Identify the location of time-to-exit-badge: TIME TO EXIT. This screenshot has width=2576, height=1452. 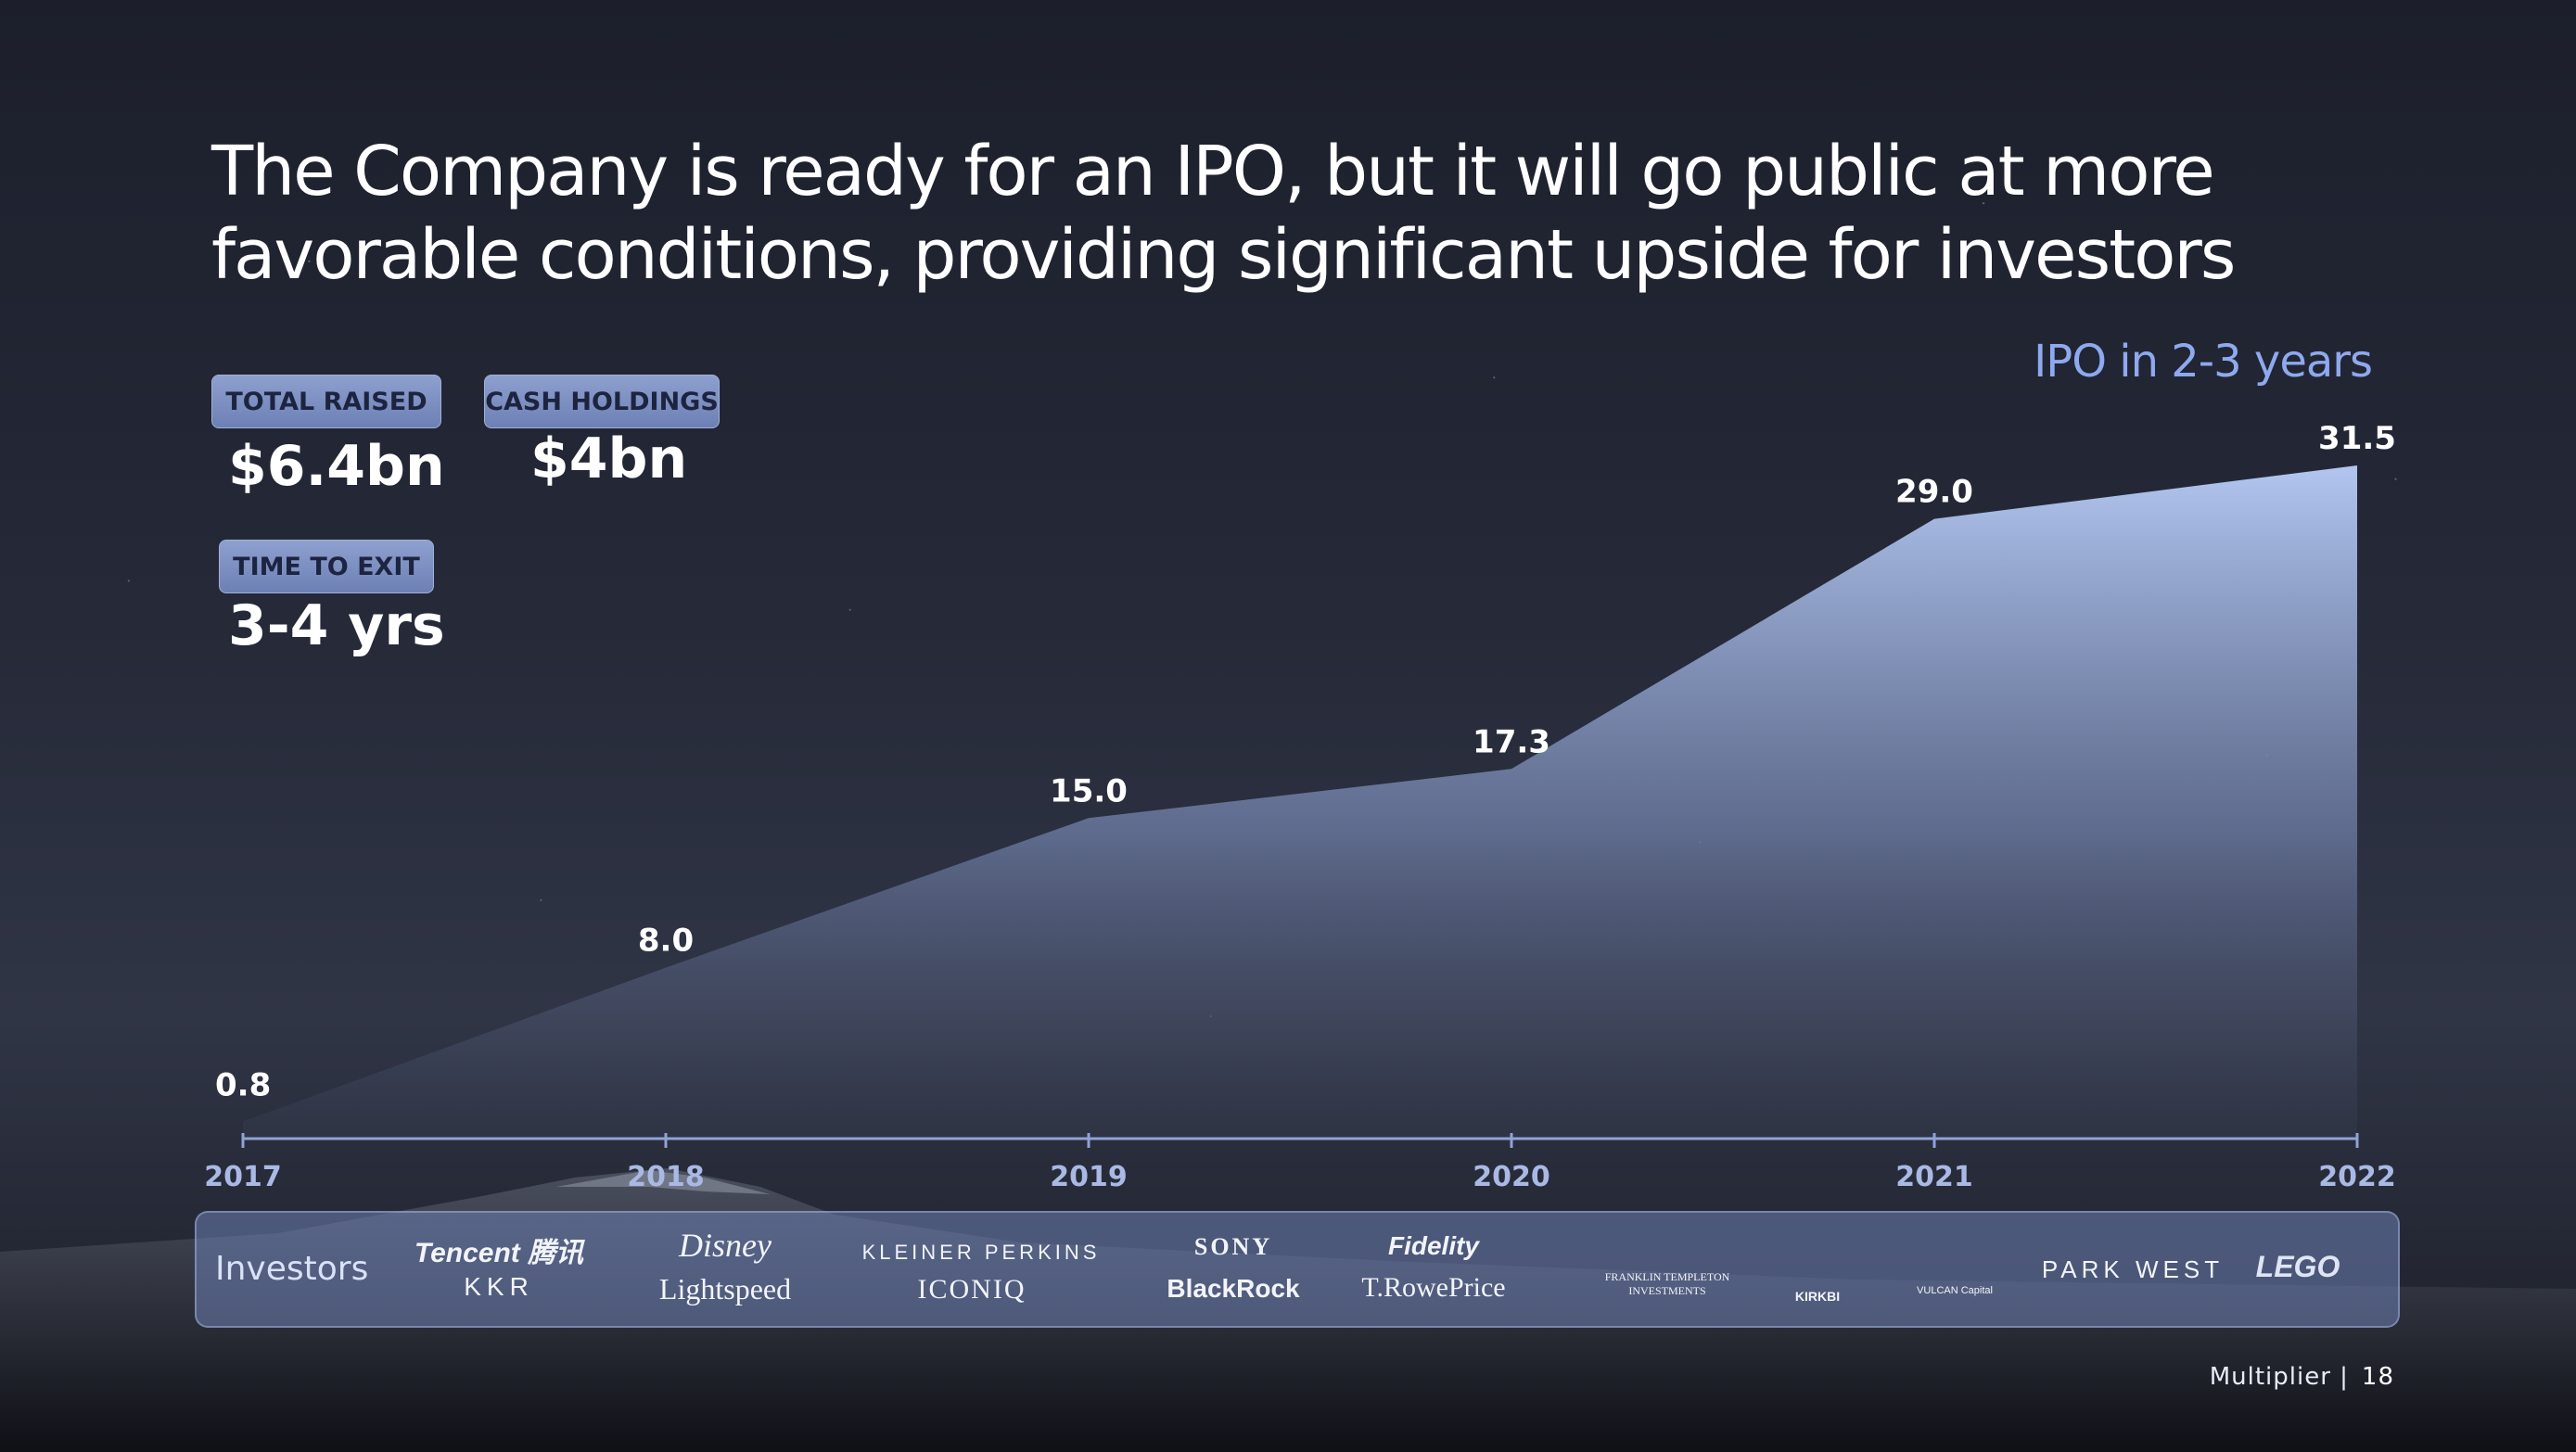
(326, 566).